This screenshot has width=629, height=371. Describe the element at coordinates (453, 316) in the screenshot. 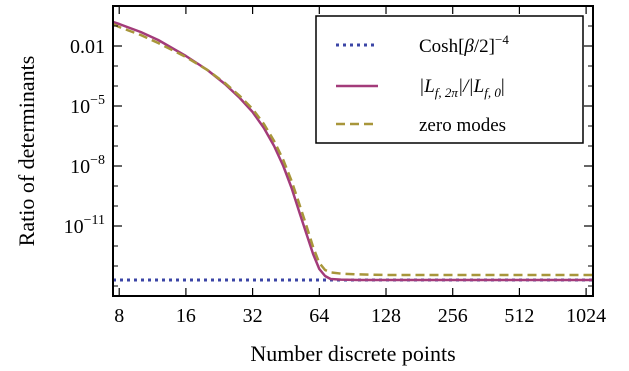

I see `x-tick-label-5: 256` at that location.